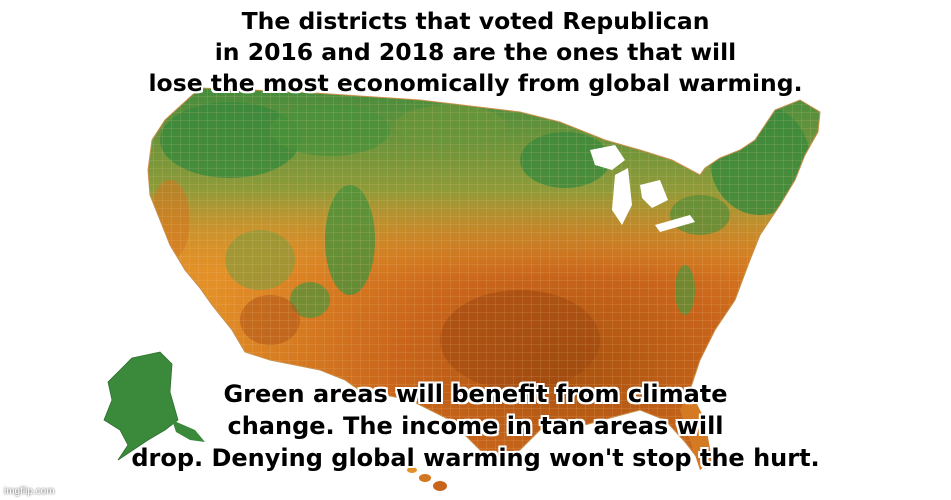  Describe the element at coordinates (475, 394) in the screenshot. I see `bottom-caption-line-1: Green areas will benefit from climate` at that location.